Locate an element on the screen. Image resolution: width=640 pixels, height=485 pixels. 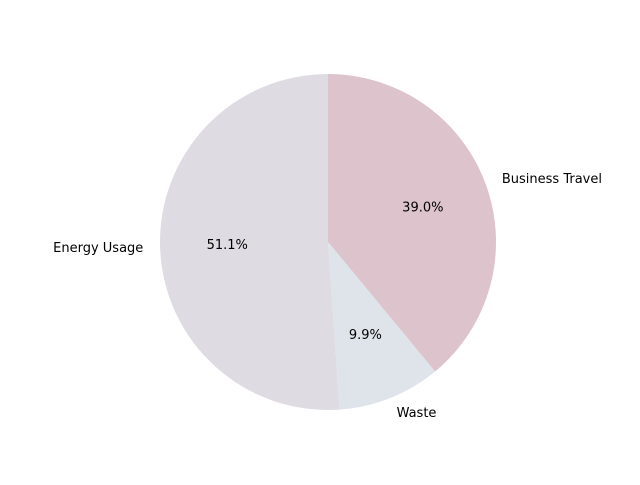
pie-category-label-waste: Waste is located at coordinates (417, 413).